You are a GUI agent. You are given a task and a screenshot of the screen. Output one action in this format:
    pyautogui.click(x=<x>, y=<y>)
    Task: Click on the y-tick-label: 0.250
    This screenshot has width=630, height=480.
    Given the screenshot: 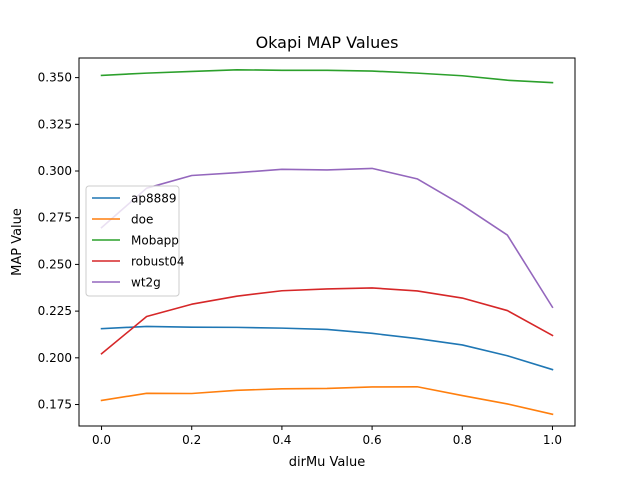 What is the action you would take?
    pyautogui.click(x=55, y=264)
    